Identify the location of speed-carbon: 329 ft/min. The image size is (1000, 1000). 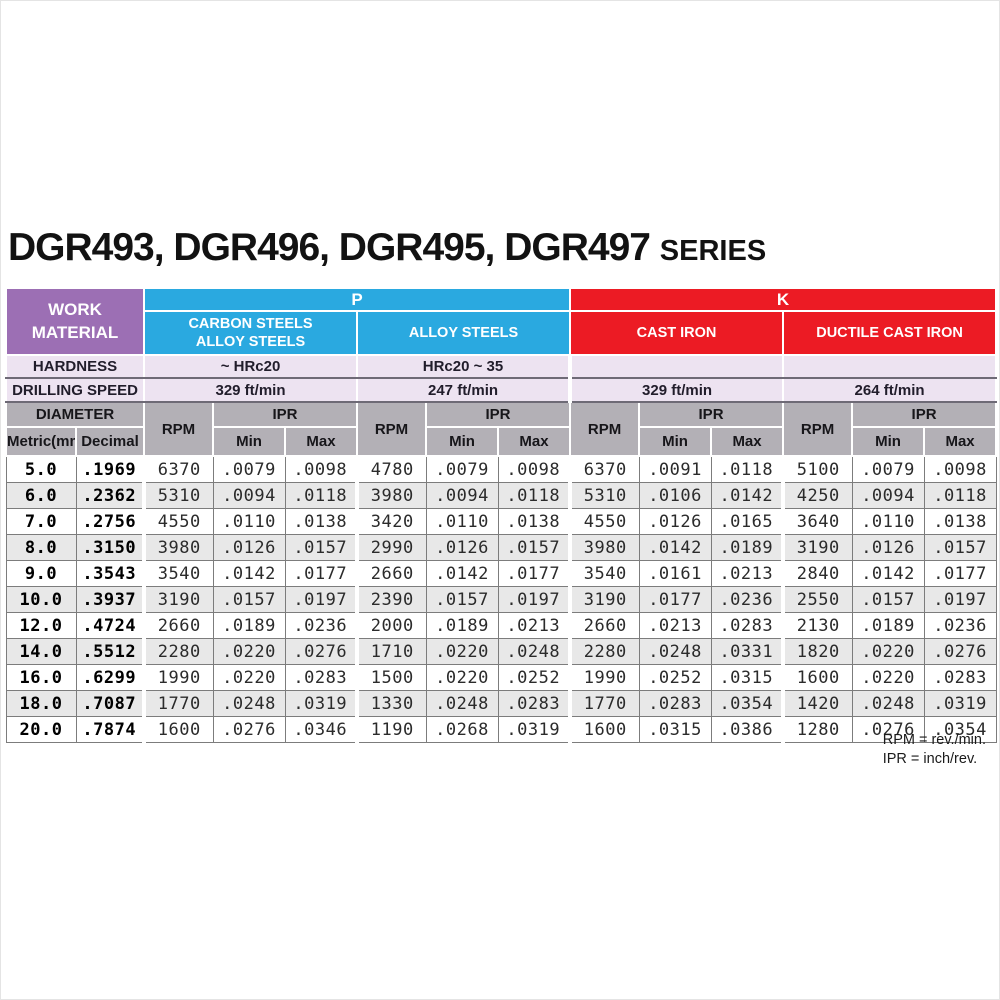
(250, 390).